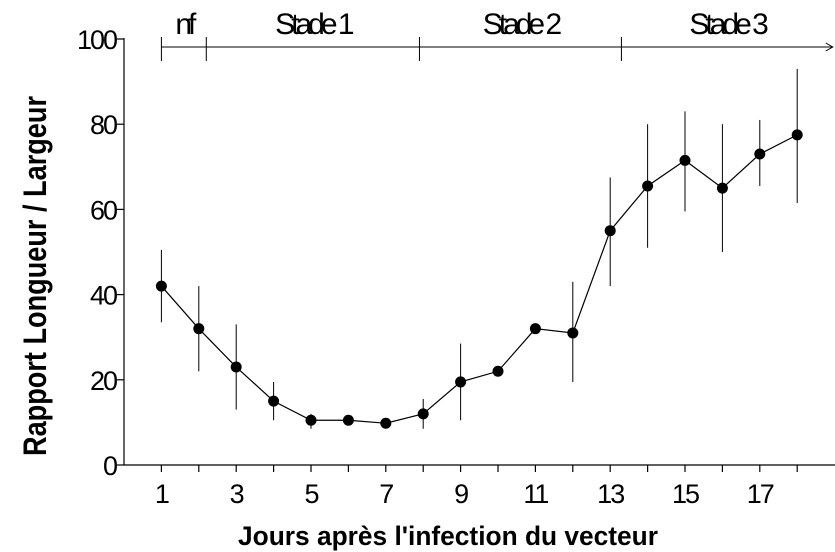 The height and width of the screenshot is (552, 835). Describe the element at coordinates (110, 466) in the screenshot. I see `y-tick-label: 0` at that location.